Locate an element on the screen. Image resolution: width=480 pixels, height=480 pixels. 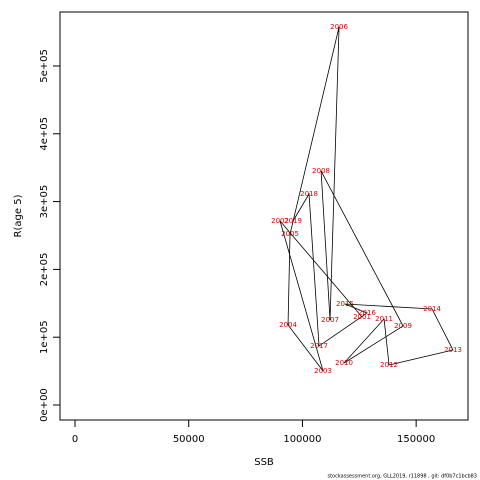
y-tick-label: 0e+00 is located at coordinates (44, 405).